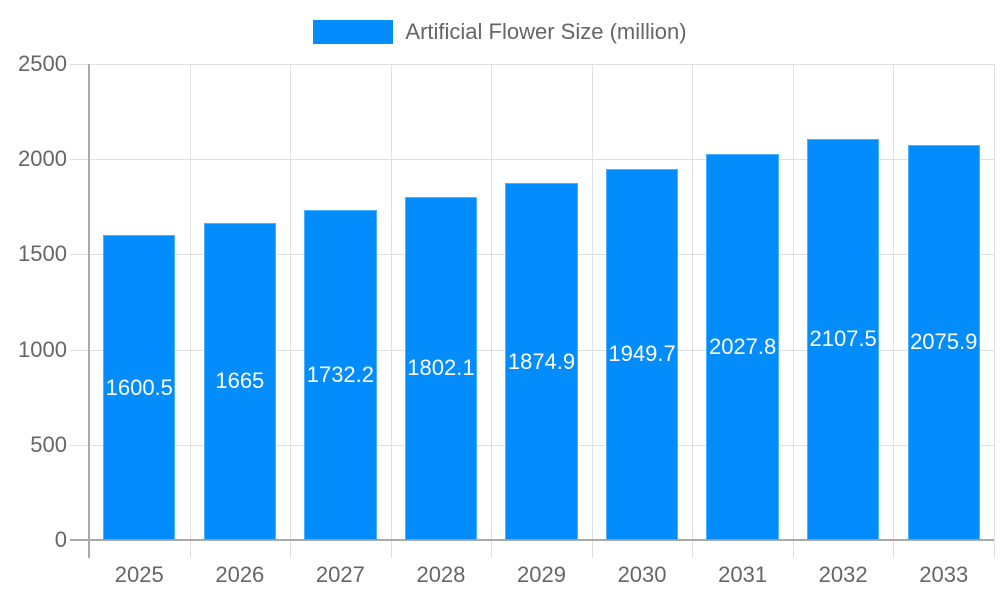 This screenshot has width=1000, height=600. I want to click on bar-value-label: 2107.5, so click(843, 339).